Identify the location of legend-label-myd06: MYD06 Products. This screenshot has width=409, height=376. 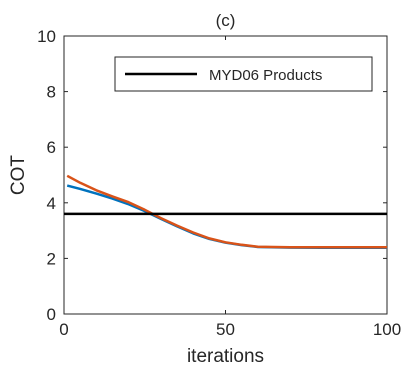
(265, 75).